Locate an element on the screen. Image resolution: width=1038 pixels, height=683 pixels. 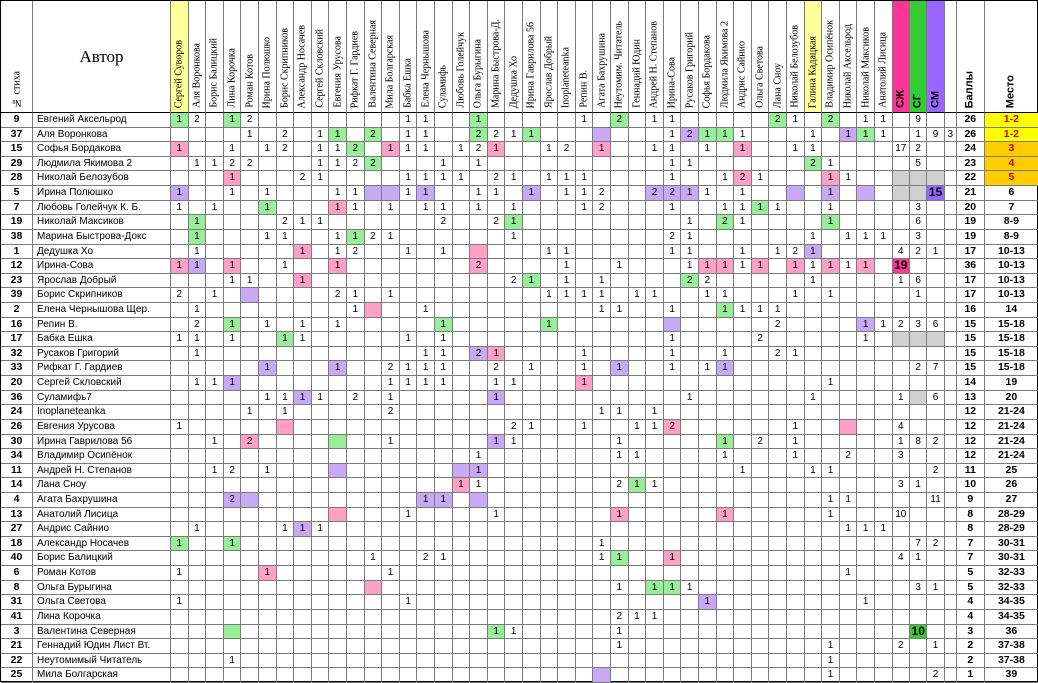
group-score-gsj is located at coordinates (901, 661).